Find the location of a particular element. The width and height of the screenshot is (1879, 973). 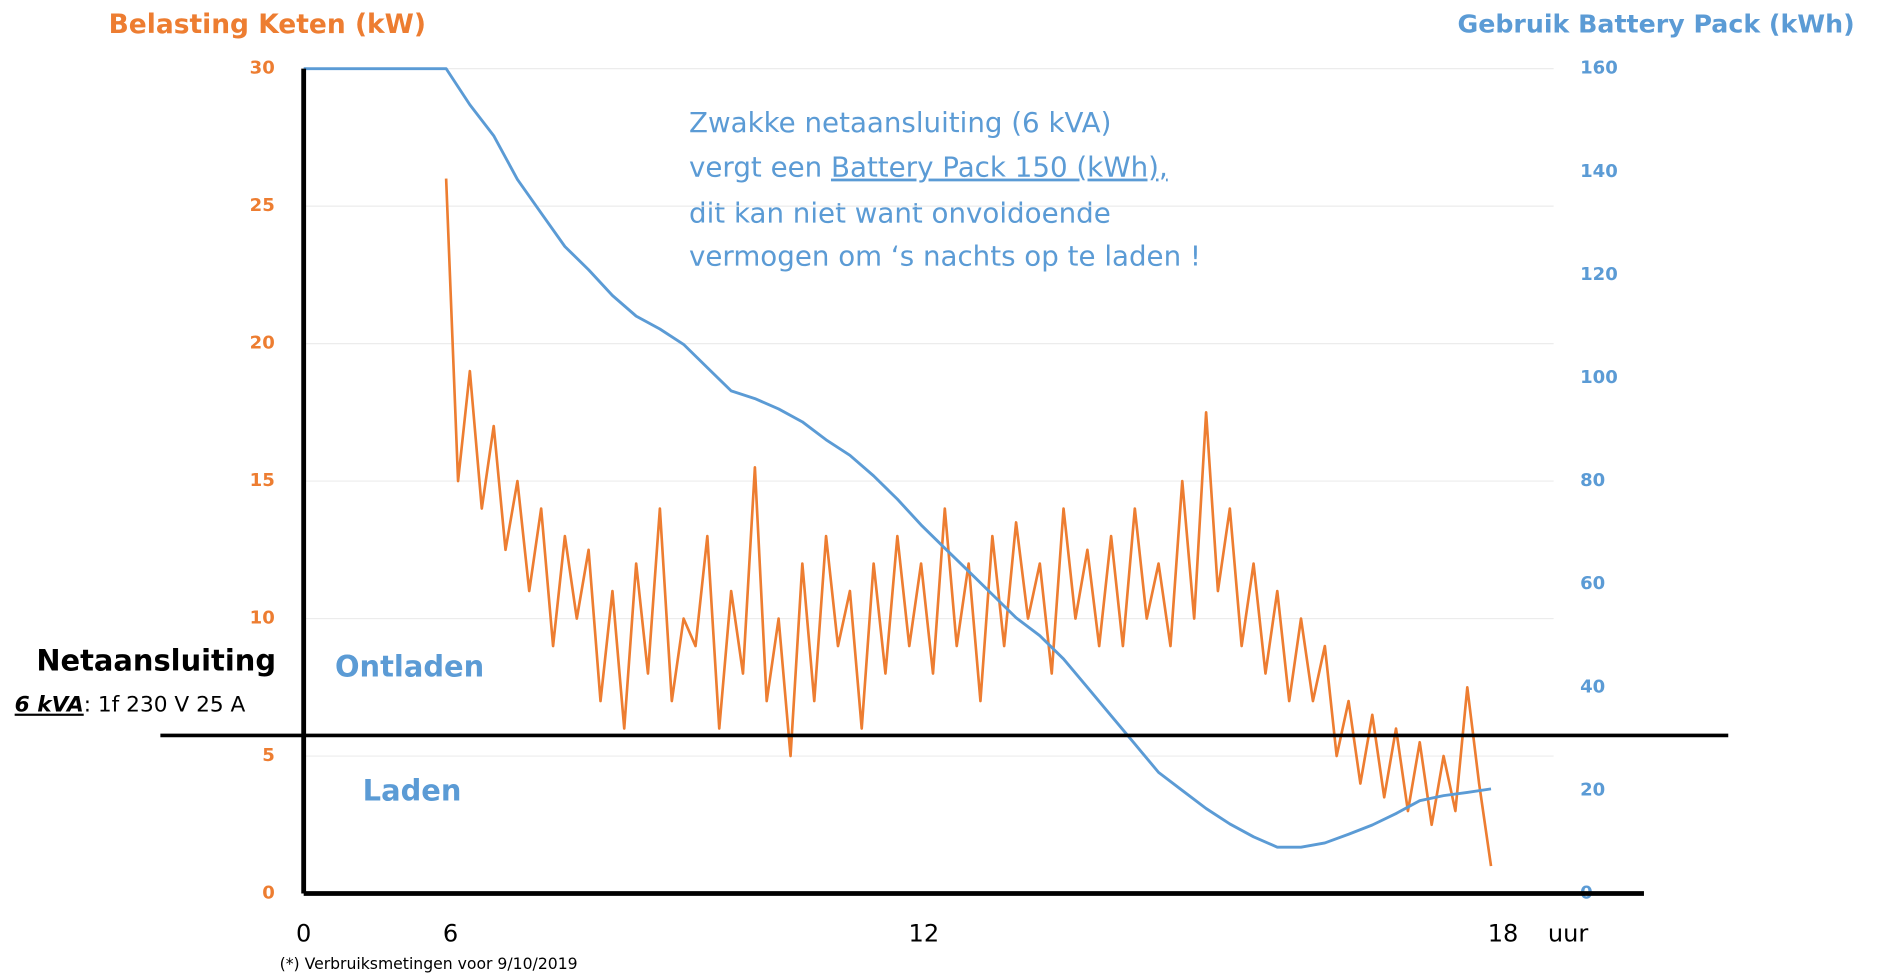

y2-tick-label: 140 is located at coordinates (1599, 171).